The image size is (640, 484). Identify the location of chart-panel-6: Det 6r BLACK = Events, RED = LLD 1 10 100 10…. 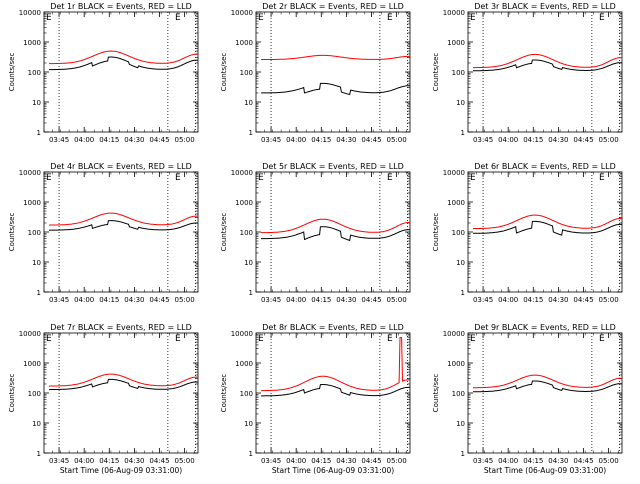
(527, 233).